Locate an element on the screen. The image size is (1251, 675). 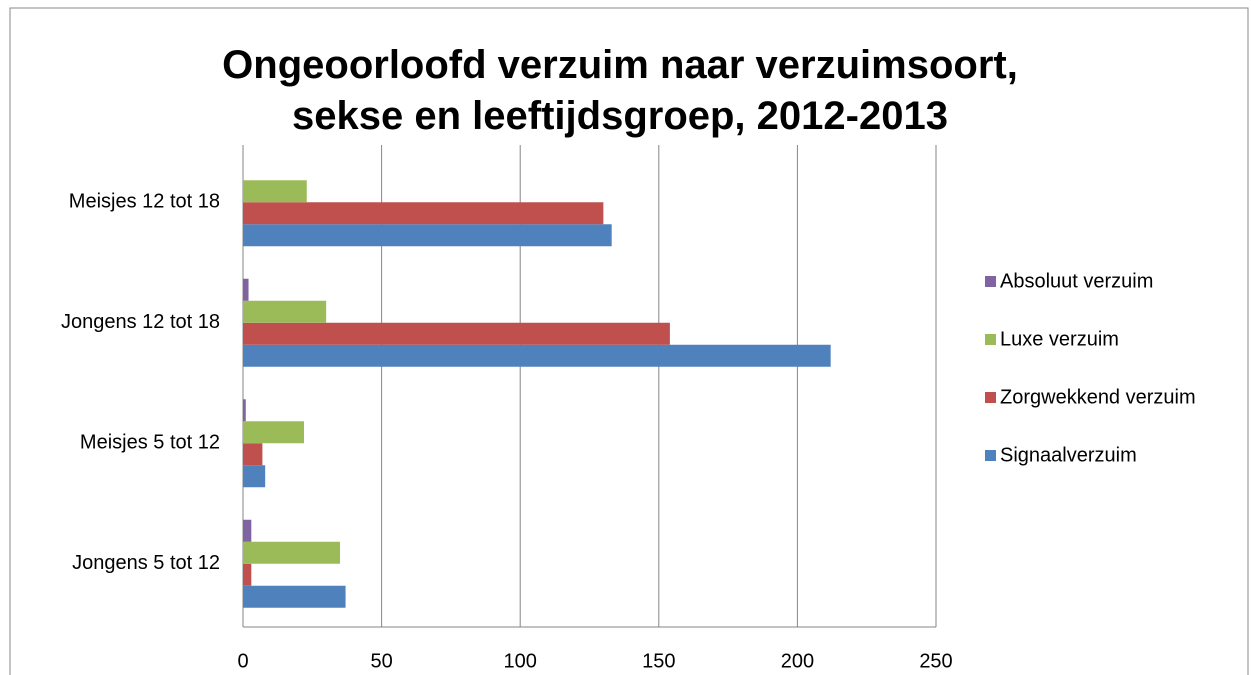
legend-label: Zorgwekkend verzuim is located at coordinates (1098, 397).